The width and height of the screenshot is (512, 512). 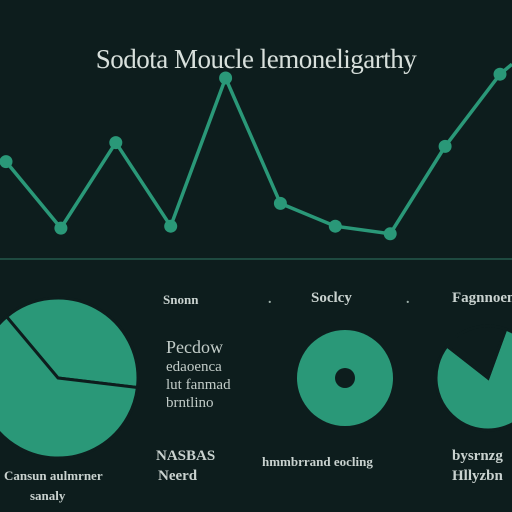 I want to click on footer-mid-line-1: NASBAS, so click(x=186, y=456).